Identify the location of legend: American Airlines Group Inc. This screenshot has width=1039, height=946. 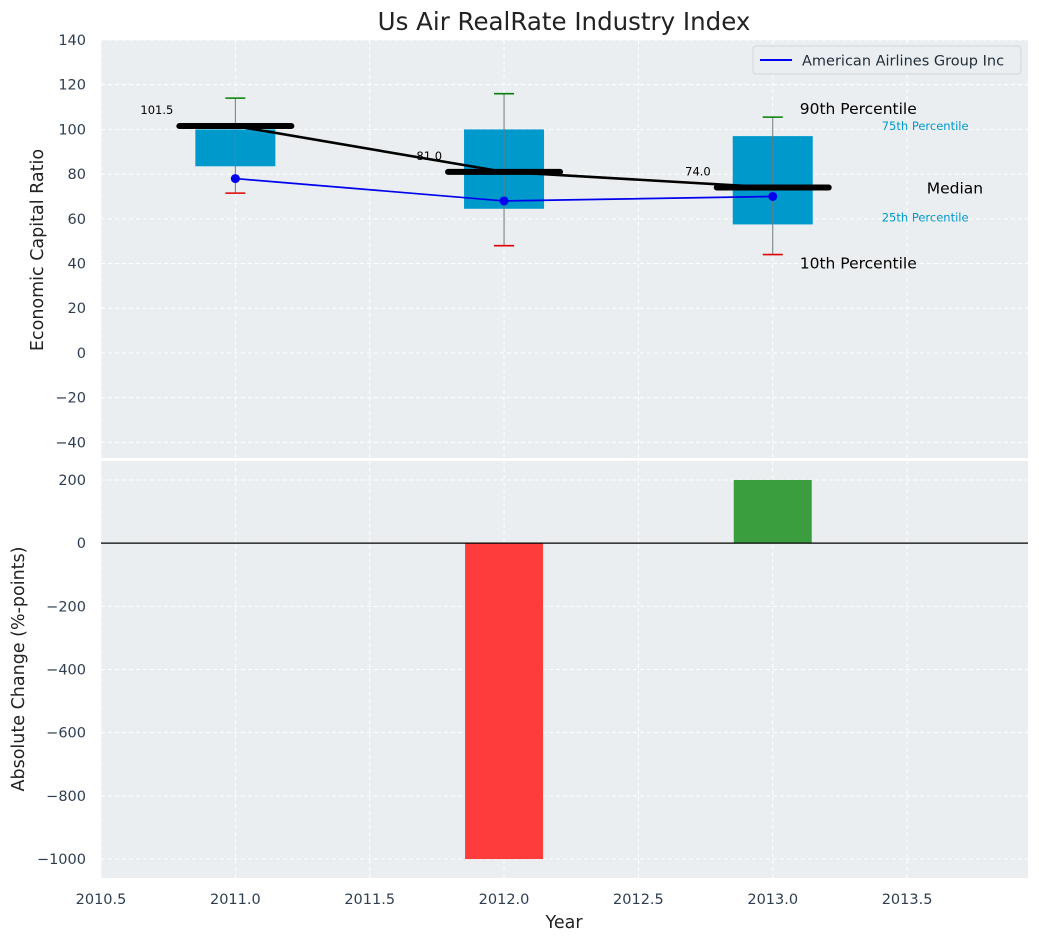
(887, 60).